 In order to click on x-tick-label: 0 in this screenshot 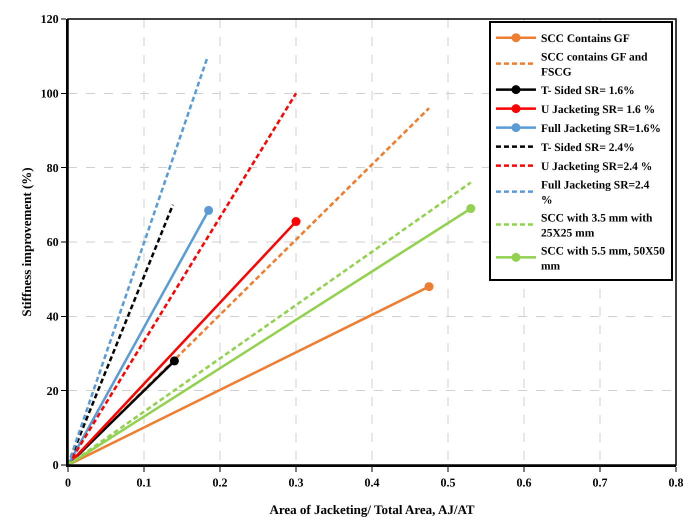, I will do `click(68, 482)`.